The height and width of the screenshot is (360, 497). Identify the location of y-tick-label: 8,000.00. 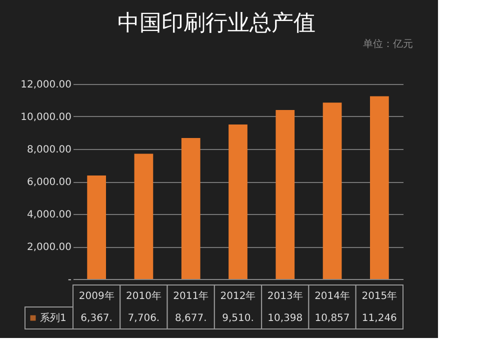
(49, 150).